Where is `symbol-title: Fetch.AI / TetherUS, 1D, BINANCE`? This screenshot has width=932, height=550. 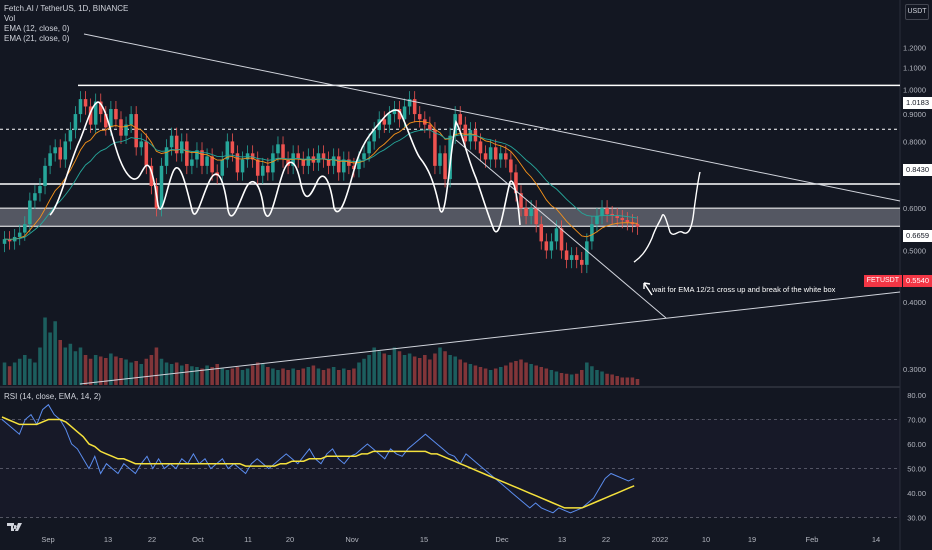 symbol-title: Fetch.AI / TetherUS, 1D, BINANCE is located at coordinates (66, 8).